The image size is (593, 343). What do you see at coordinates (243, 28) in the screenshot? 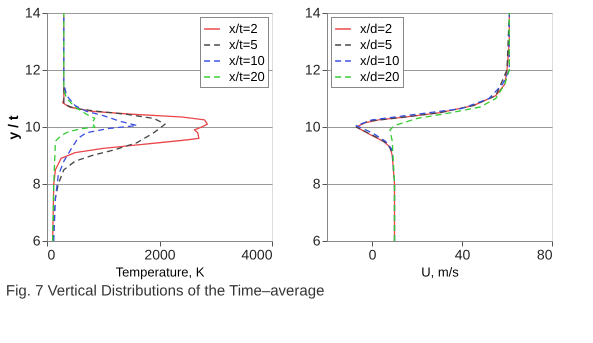
I see `legend-label: x/t=2` at bounding box center [243, 28].